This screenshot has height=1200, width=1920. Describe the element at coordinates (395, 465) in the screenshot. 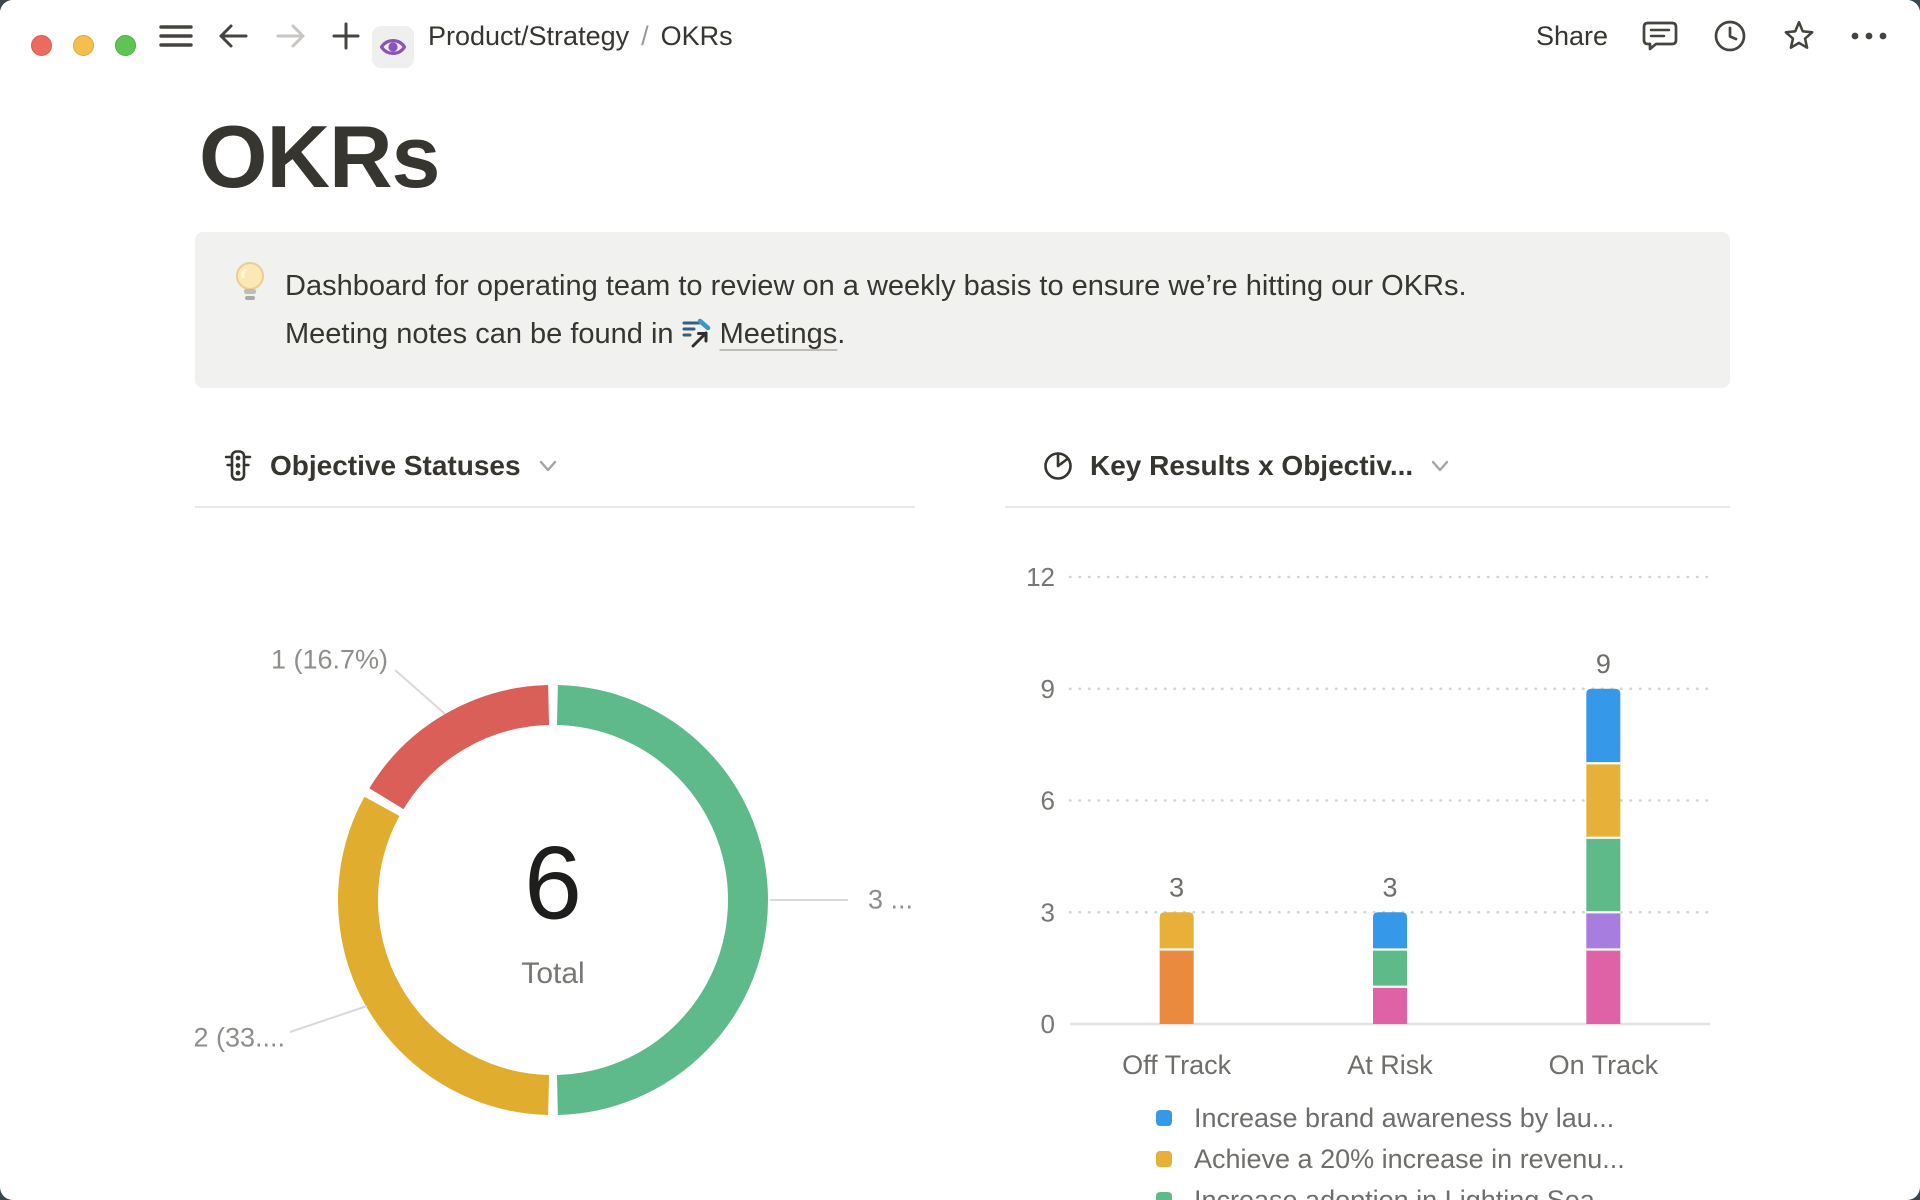

I see `donut-chart-title: Objective Statuses` at that location.